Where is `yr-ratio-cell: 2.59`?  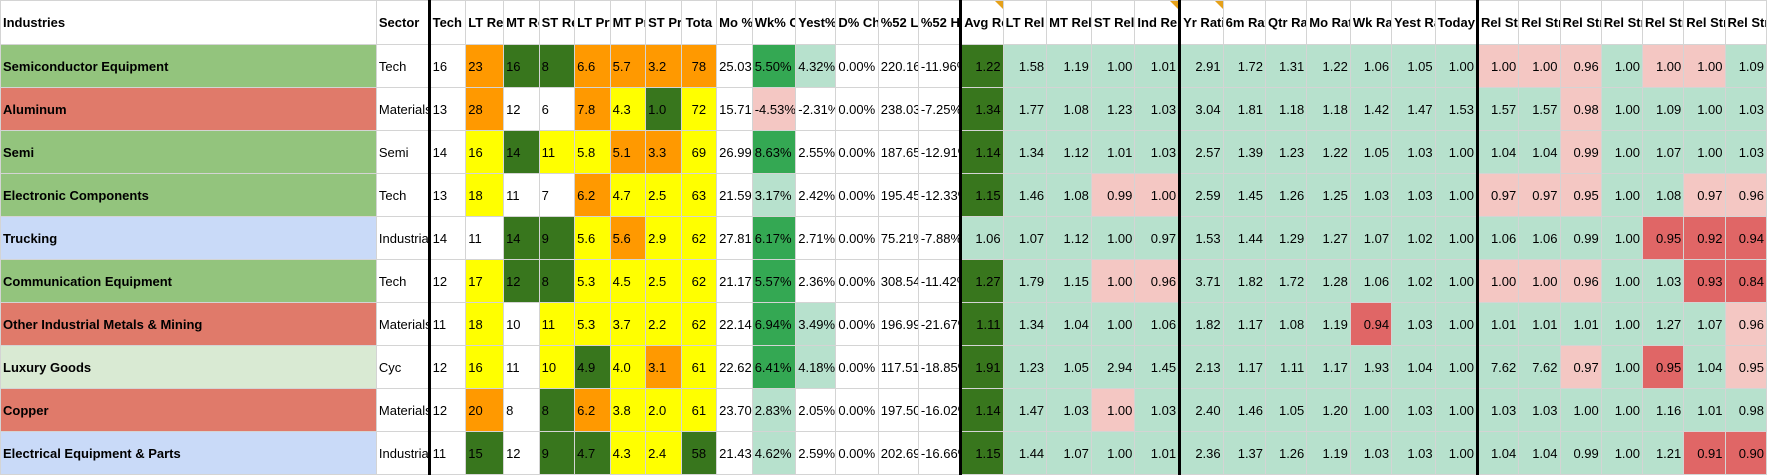 yr-ratio-cell: 2.59 is located at coordinates (1201, 195).